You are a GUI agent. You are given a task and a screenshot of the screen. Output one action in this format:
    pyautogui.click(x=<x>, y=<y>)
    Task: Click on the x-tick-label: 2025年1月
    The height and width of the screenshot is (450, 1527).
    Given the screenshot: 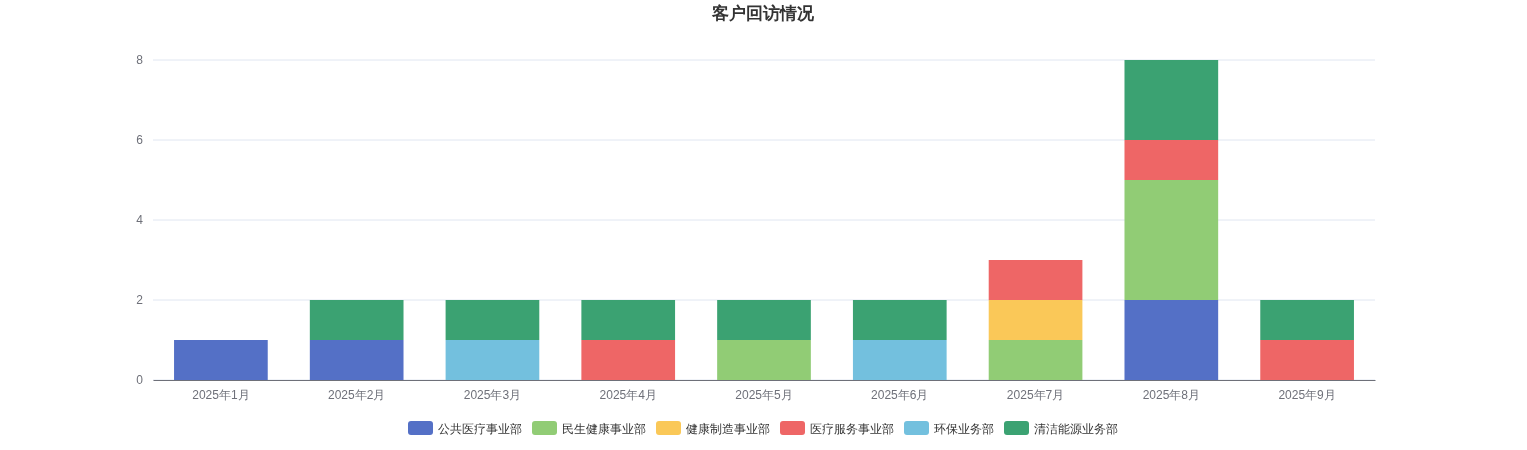 What is the action you would take?
    pyautogui.click(x=221, y=394)
    